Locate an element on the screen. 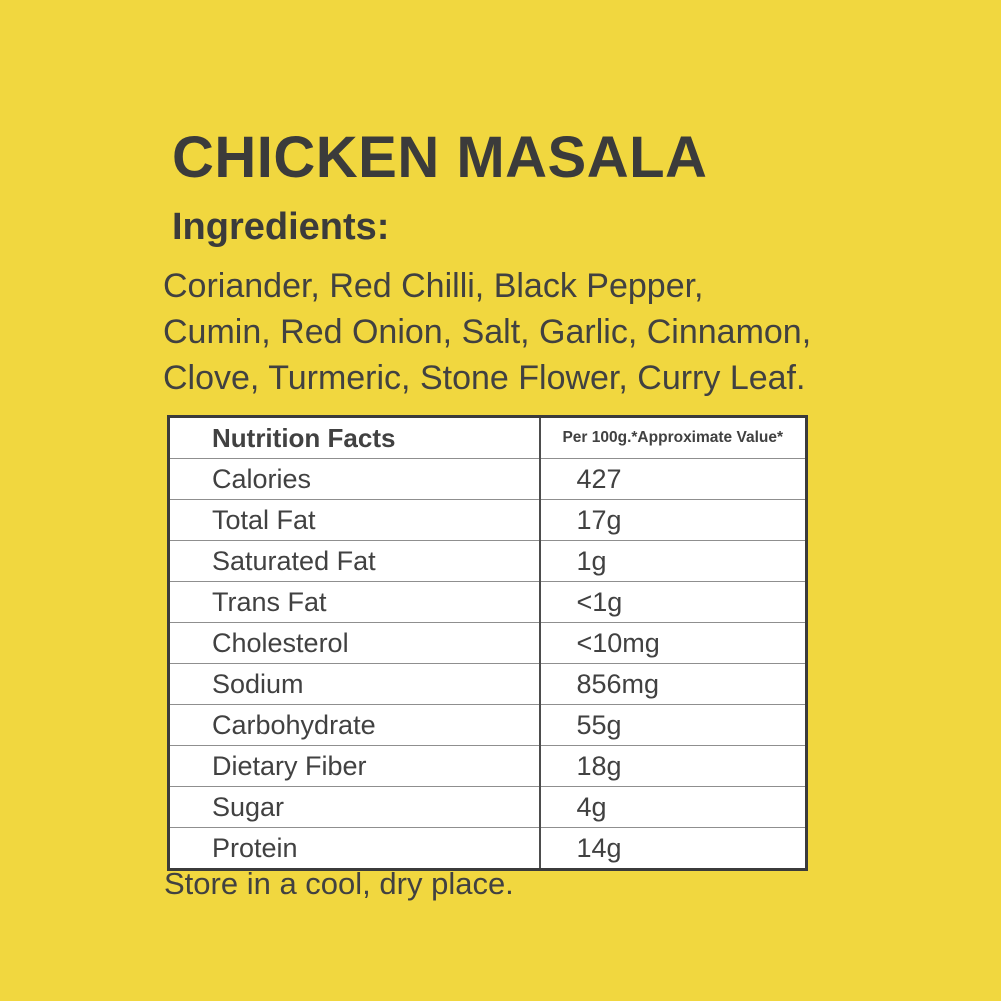  nutrient-label: Dietary Fiber is located at coordinates (354, 766).